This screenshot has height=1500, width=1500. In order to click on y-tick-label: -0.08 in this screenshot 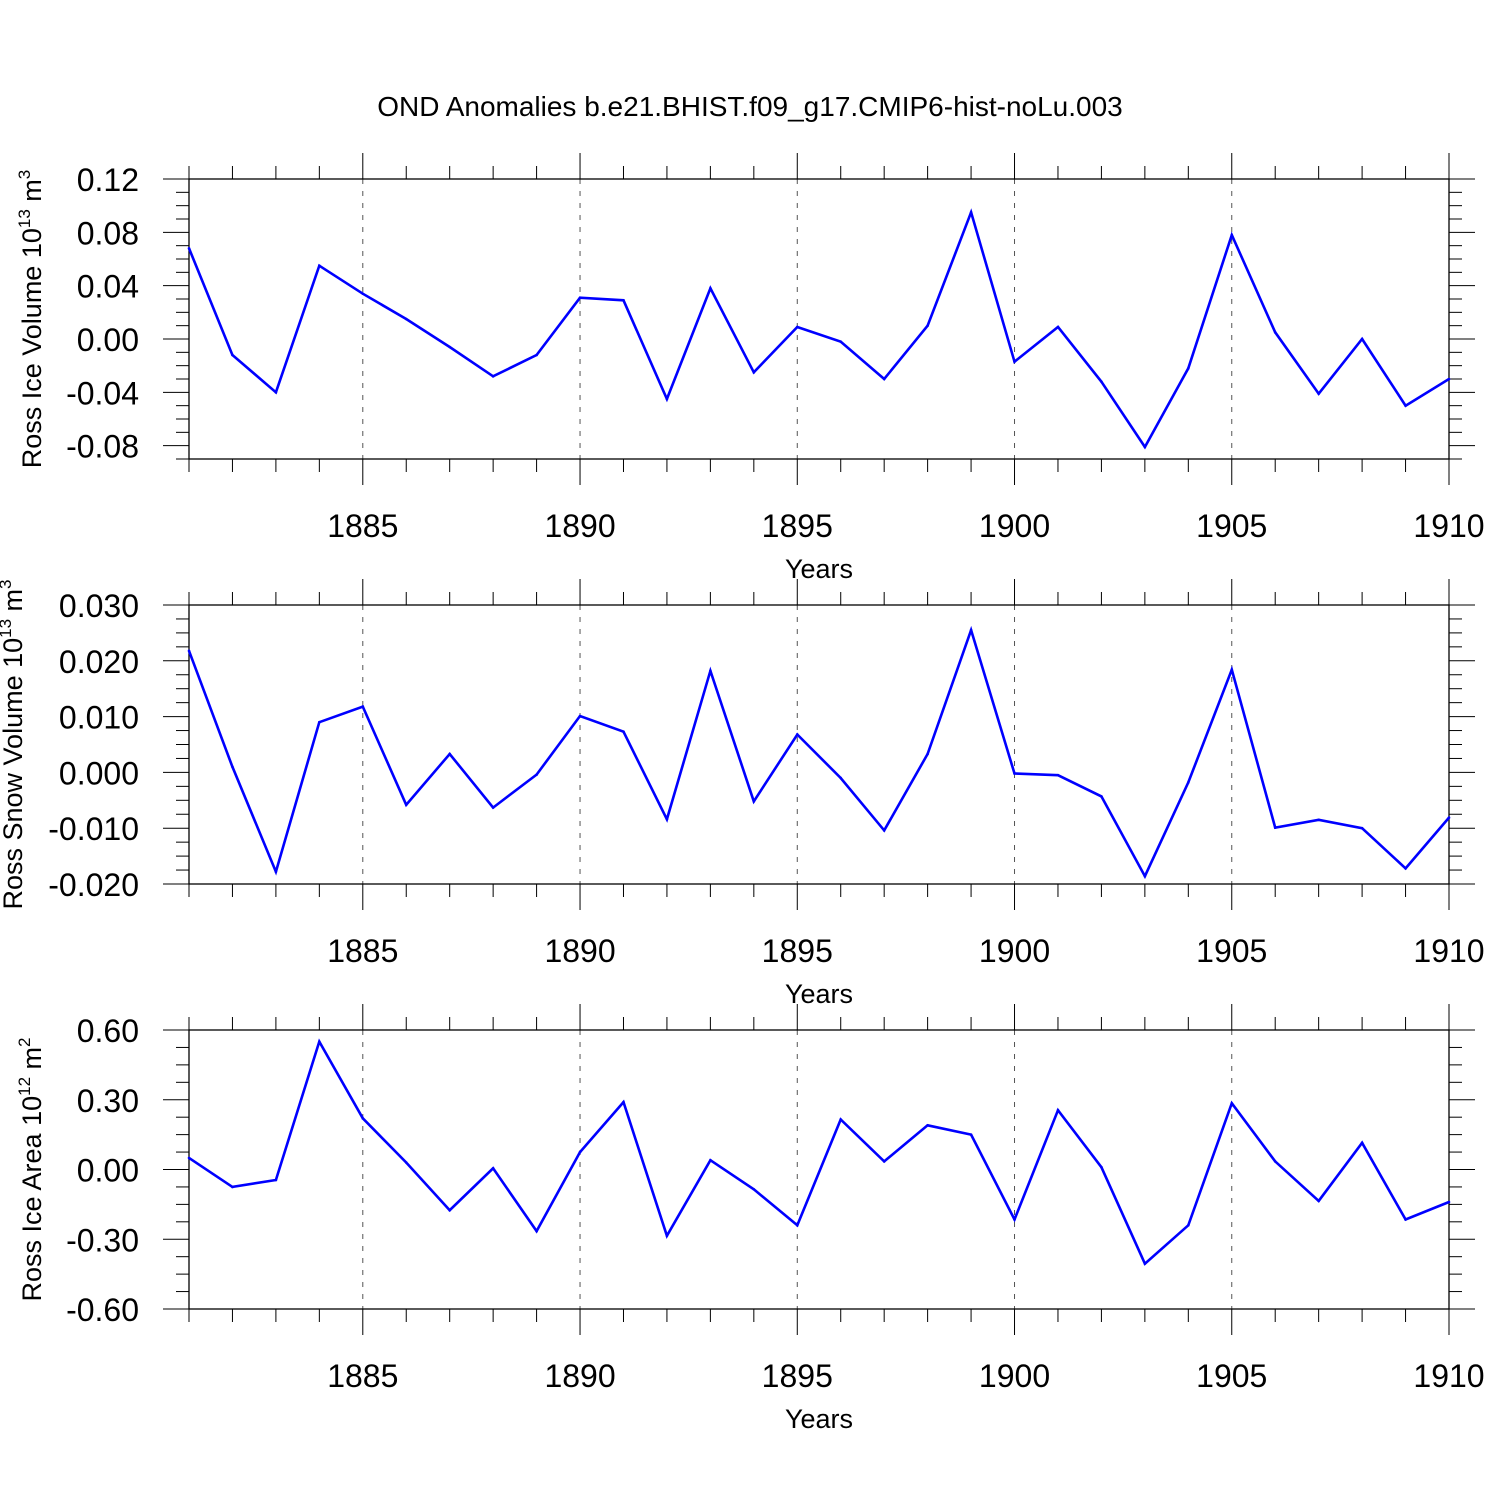, I will do `click(102, 447)`.